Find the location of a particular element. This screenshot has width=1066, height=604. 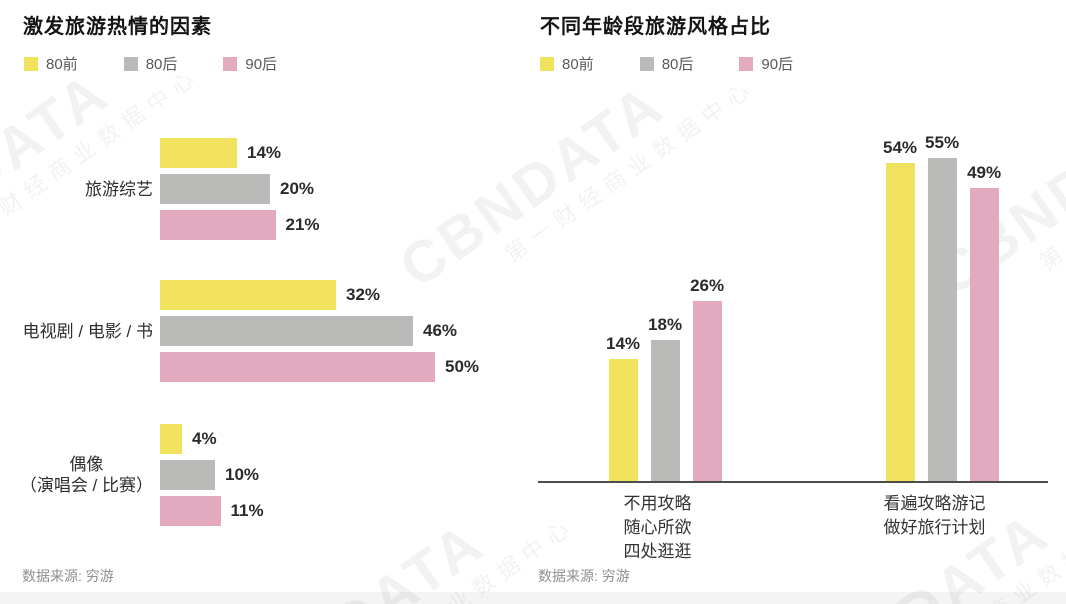

category-label: 电视剧 / 电影 / 书 is located at coordinates (76, 331).